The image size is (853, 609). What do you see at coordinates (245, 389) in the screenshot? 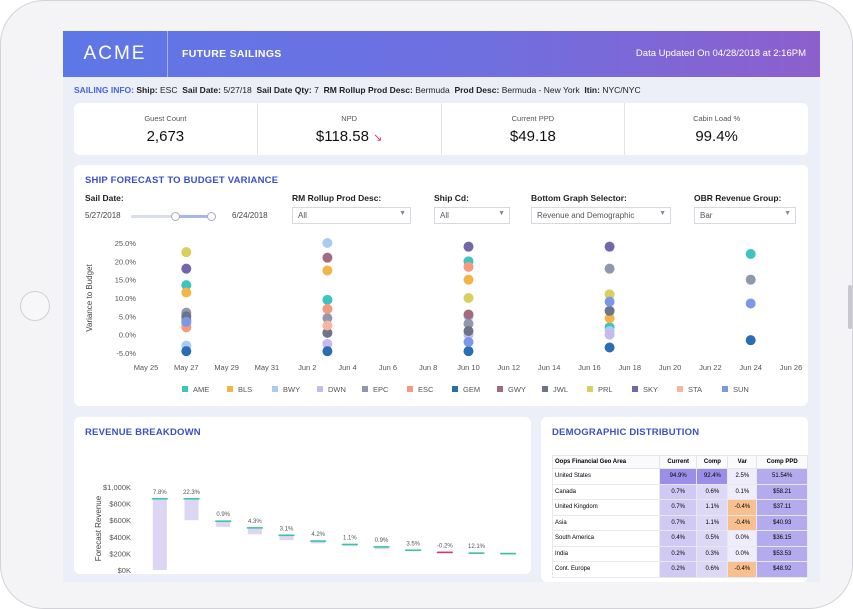
I see `legend-label: BLS` at bounding box center [245, 389].